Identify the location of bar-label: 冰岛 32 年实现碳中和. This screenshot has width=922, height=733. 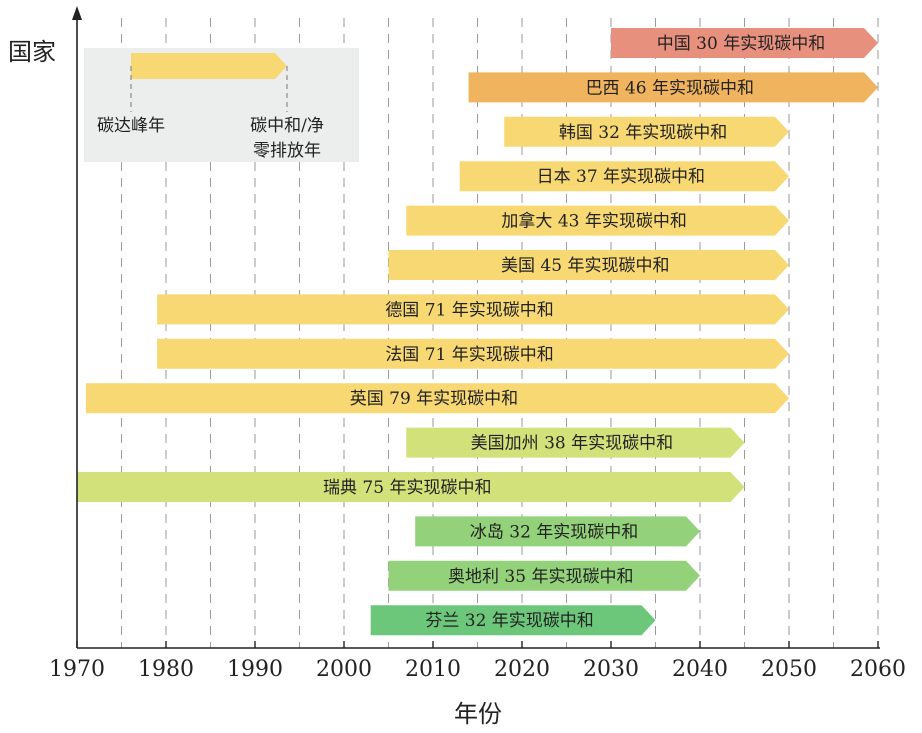
(554, 532).